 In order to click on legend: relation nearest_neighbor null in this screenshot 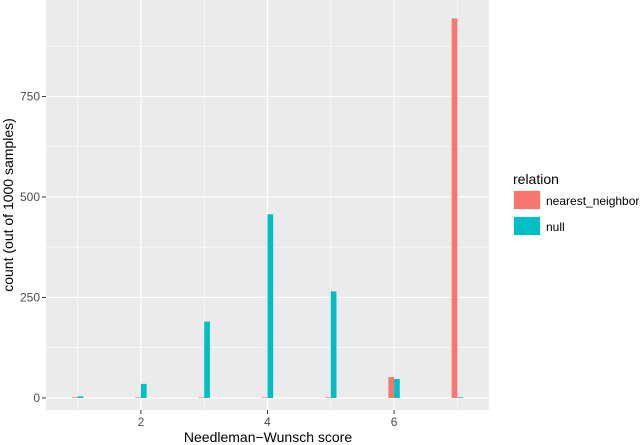, I will do `click(576, 203)`.